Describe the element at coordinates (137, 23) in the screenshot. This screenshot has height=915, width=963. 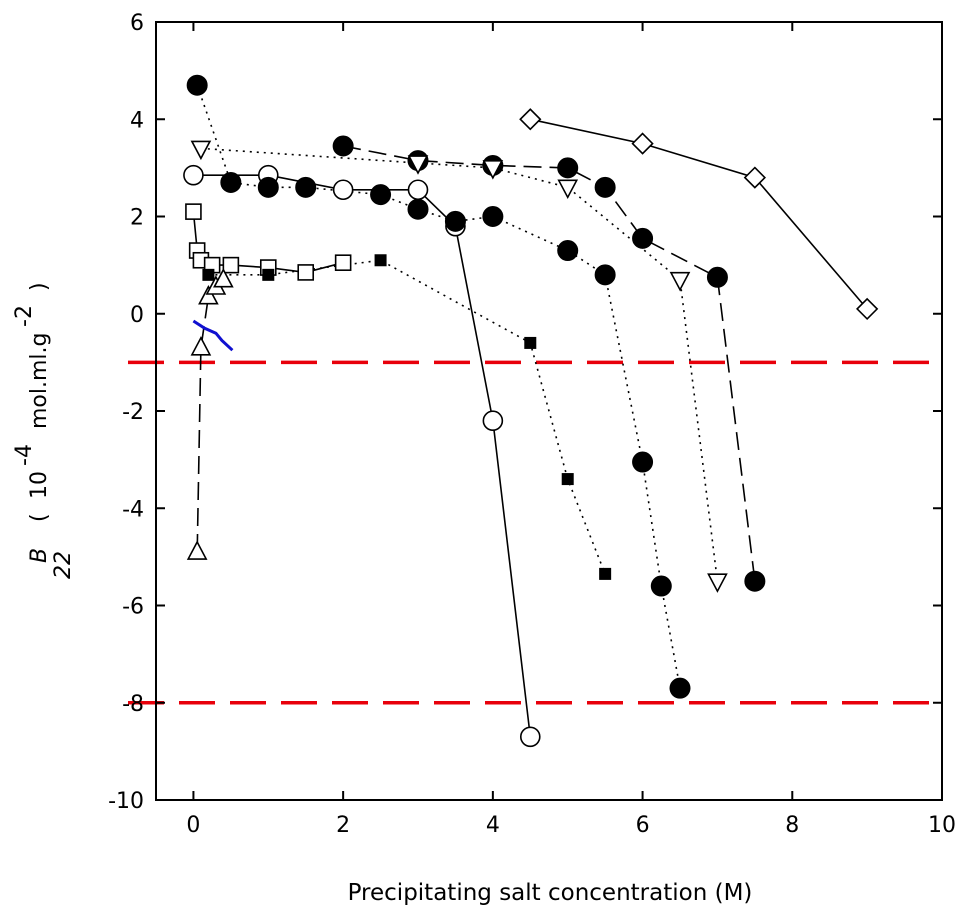
I see `y-tick-label: 6` at that location.